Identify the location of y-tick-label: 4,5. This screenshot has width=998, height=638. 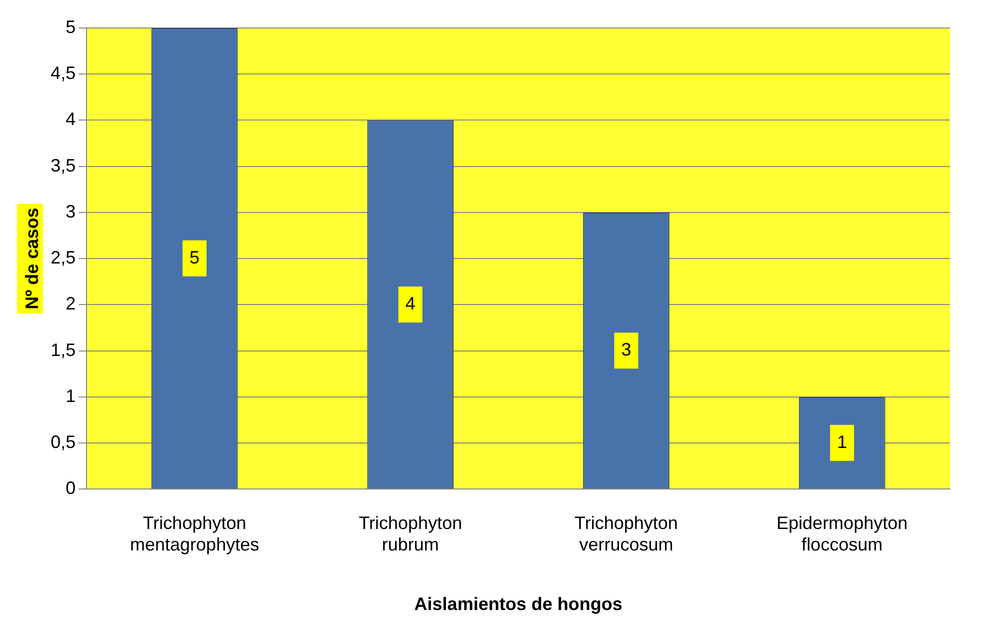
(63, 73).